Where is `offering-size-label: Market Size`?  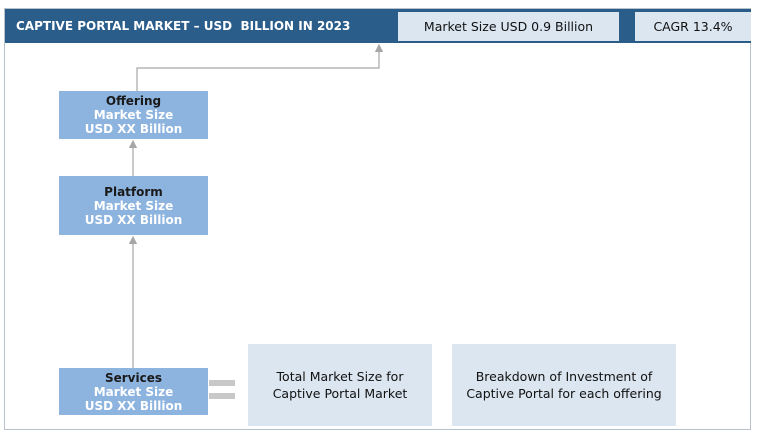
offering-size-label: Market Size is located at coordinates (133, 115).